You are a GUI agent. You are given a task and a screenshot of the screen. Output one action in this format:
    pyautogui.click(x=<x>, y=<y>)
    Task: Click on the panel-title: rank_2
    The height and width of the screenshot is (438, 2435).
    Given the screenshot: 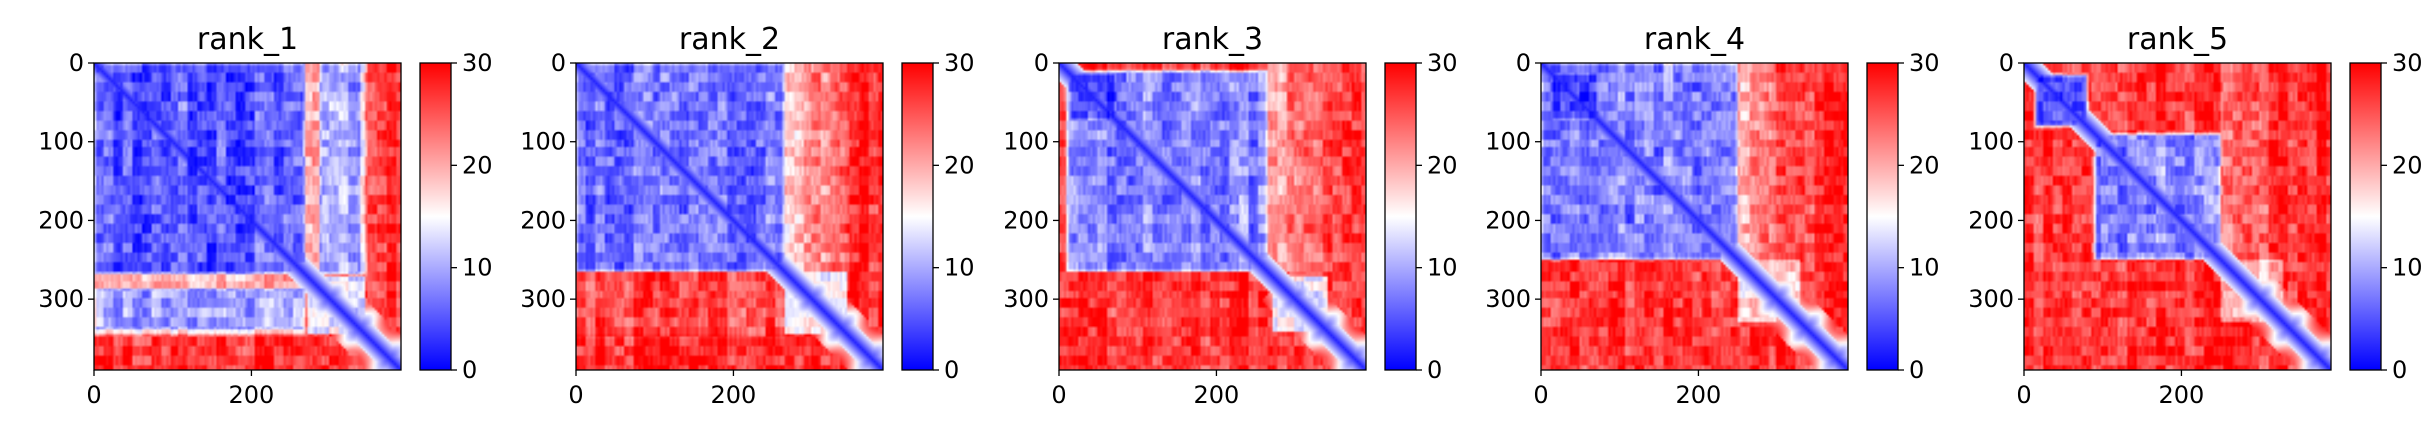 What is the action you would take?
    pyautogui.click(x=729, y=39)
    